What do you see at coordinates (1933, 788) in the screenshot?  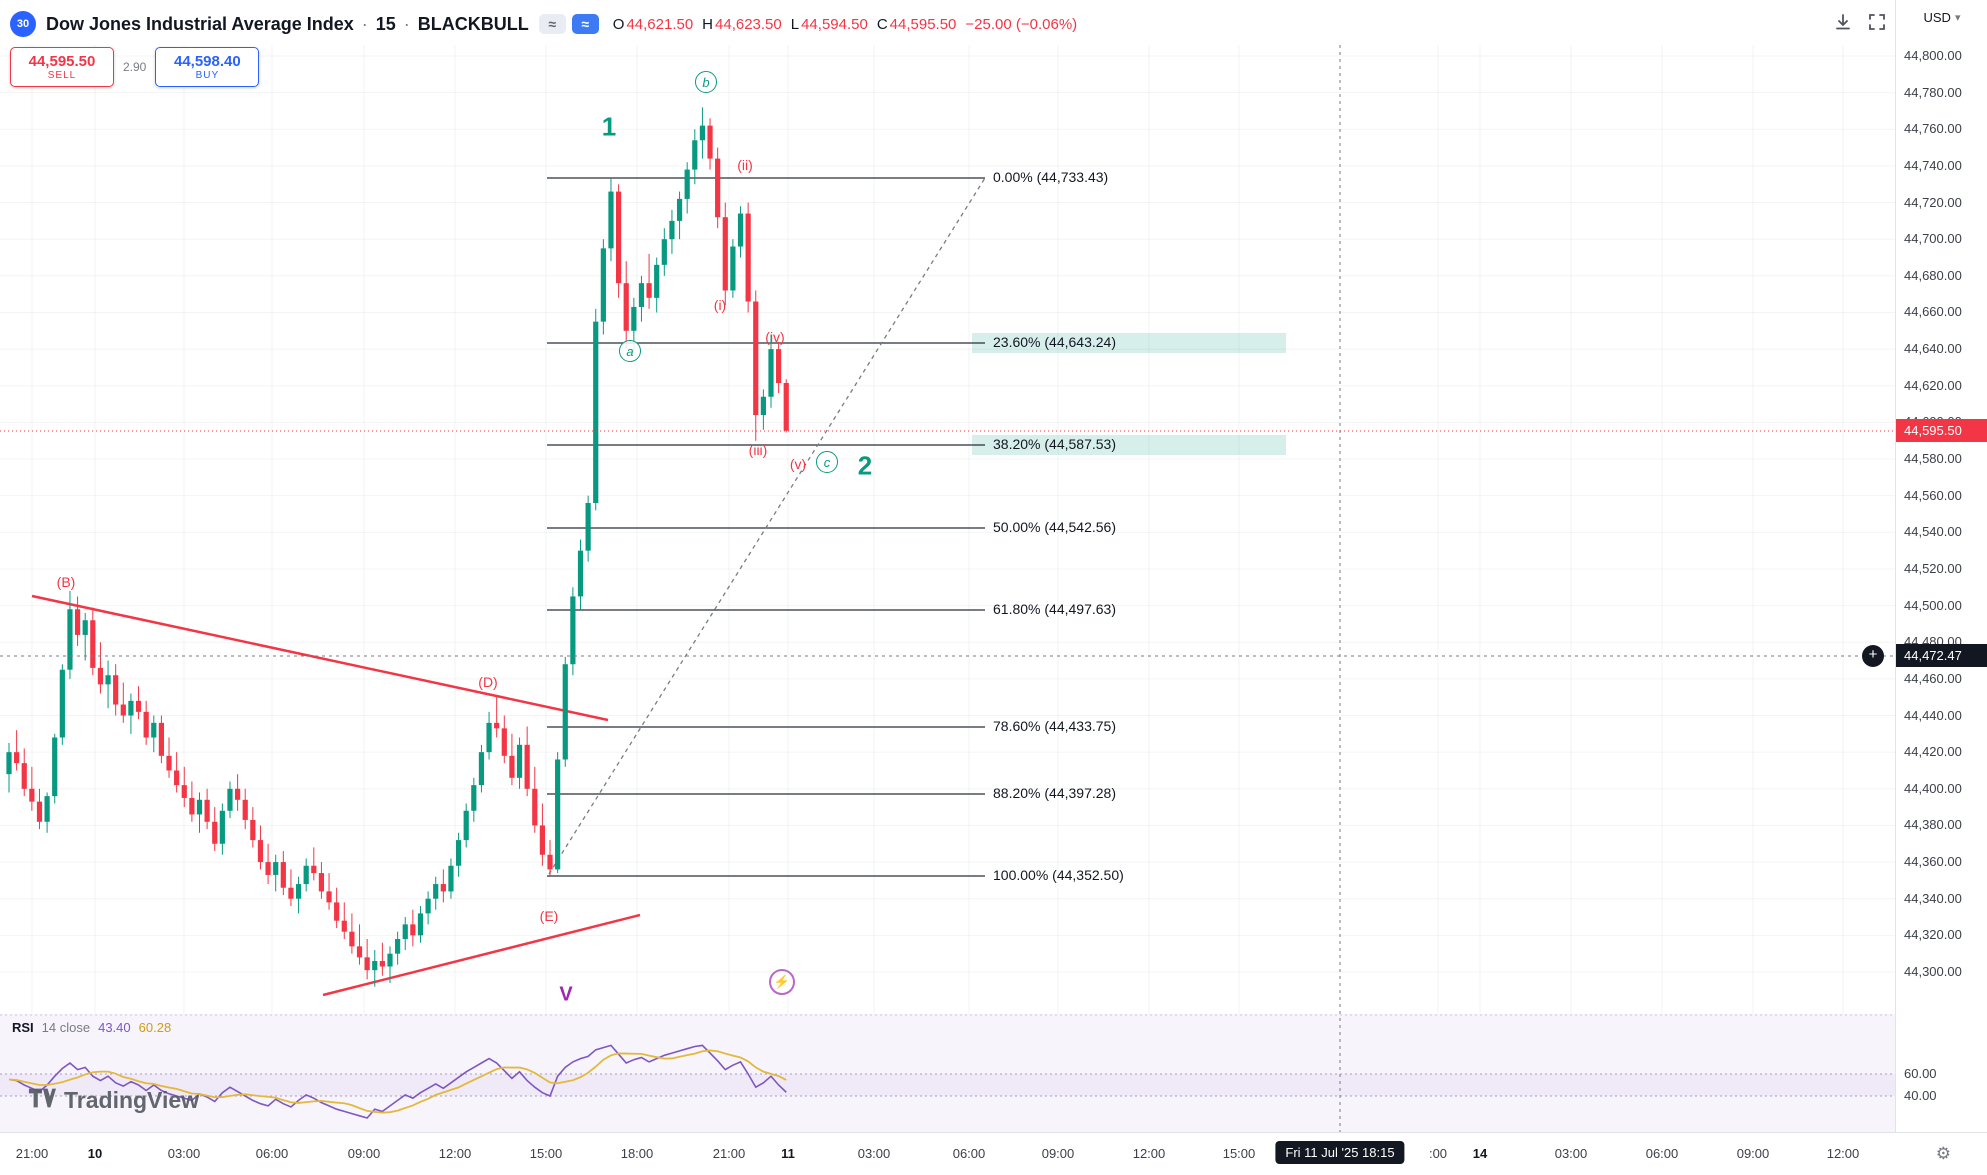 I see `price-tick-label: 44,400.00` at bounding box center [1933, 788].